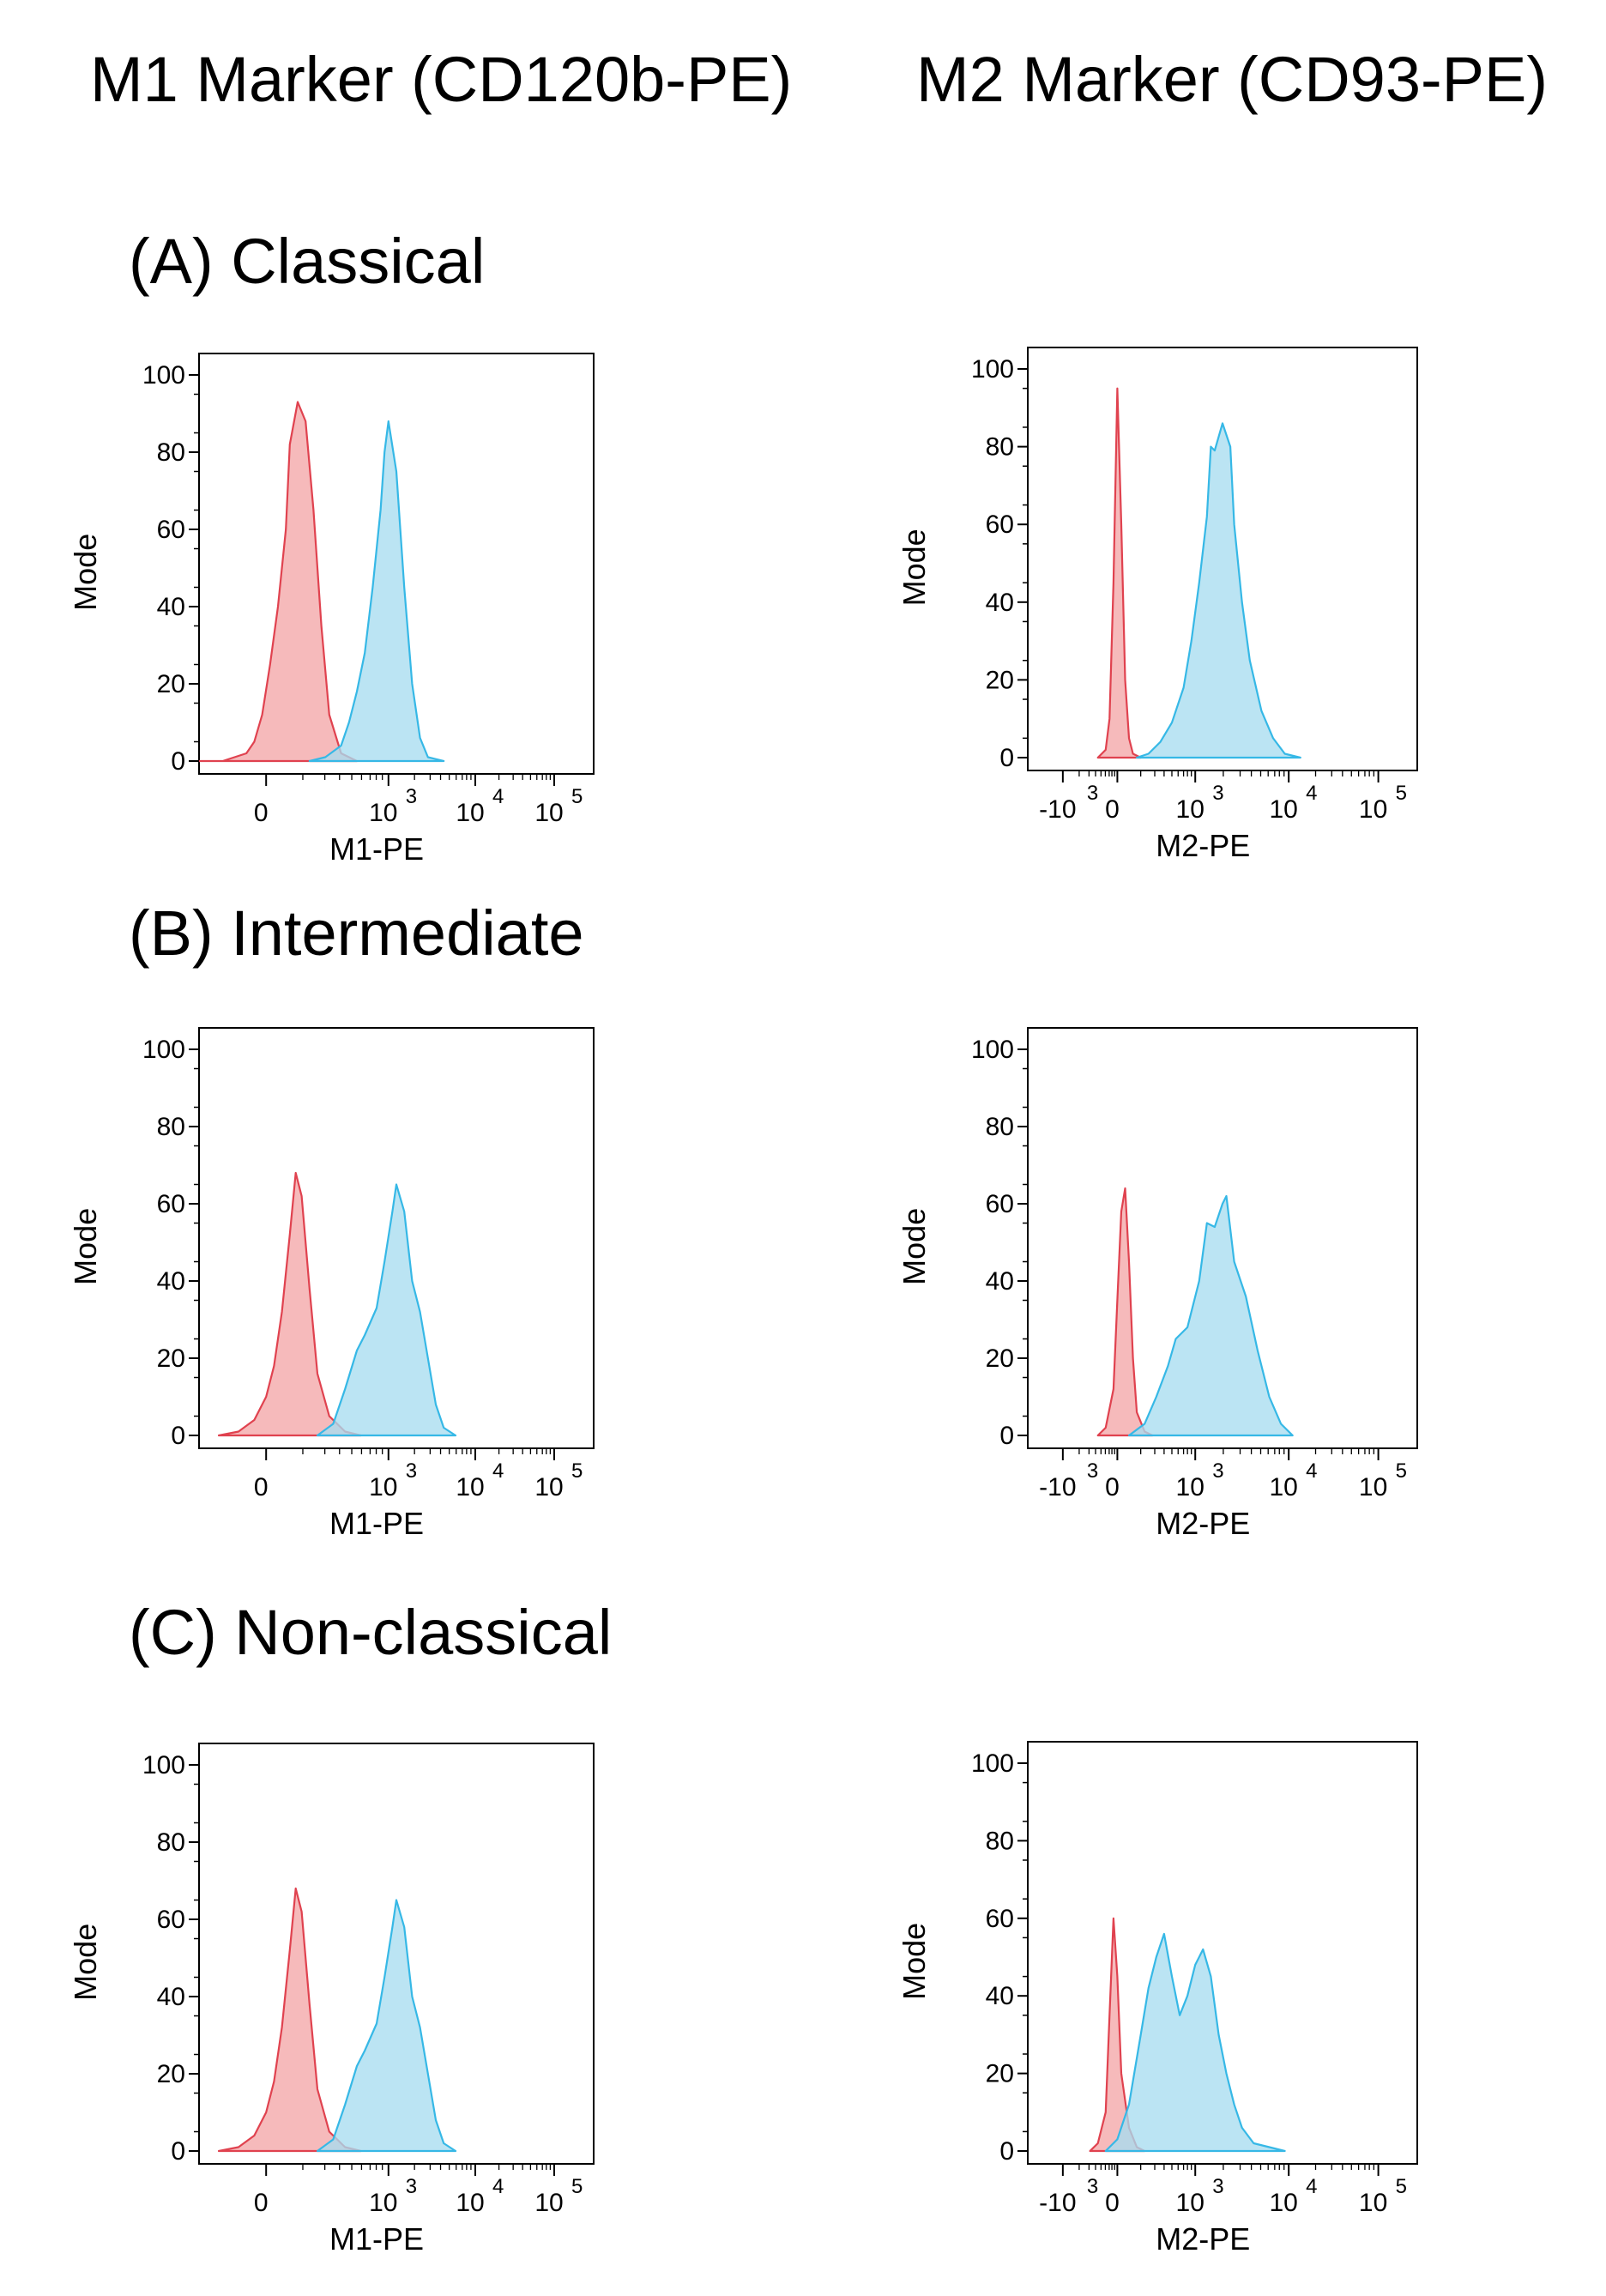  I want to click on row-title-intermediate: (B) Intermediate, so click(356, 933).